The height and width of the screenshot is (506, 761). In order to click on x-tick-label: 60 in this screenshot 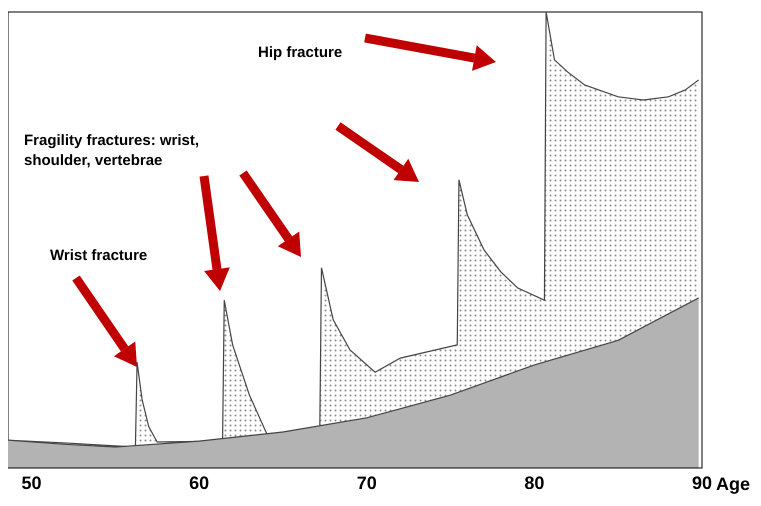, I will do `click(199, 482)`.